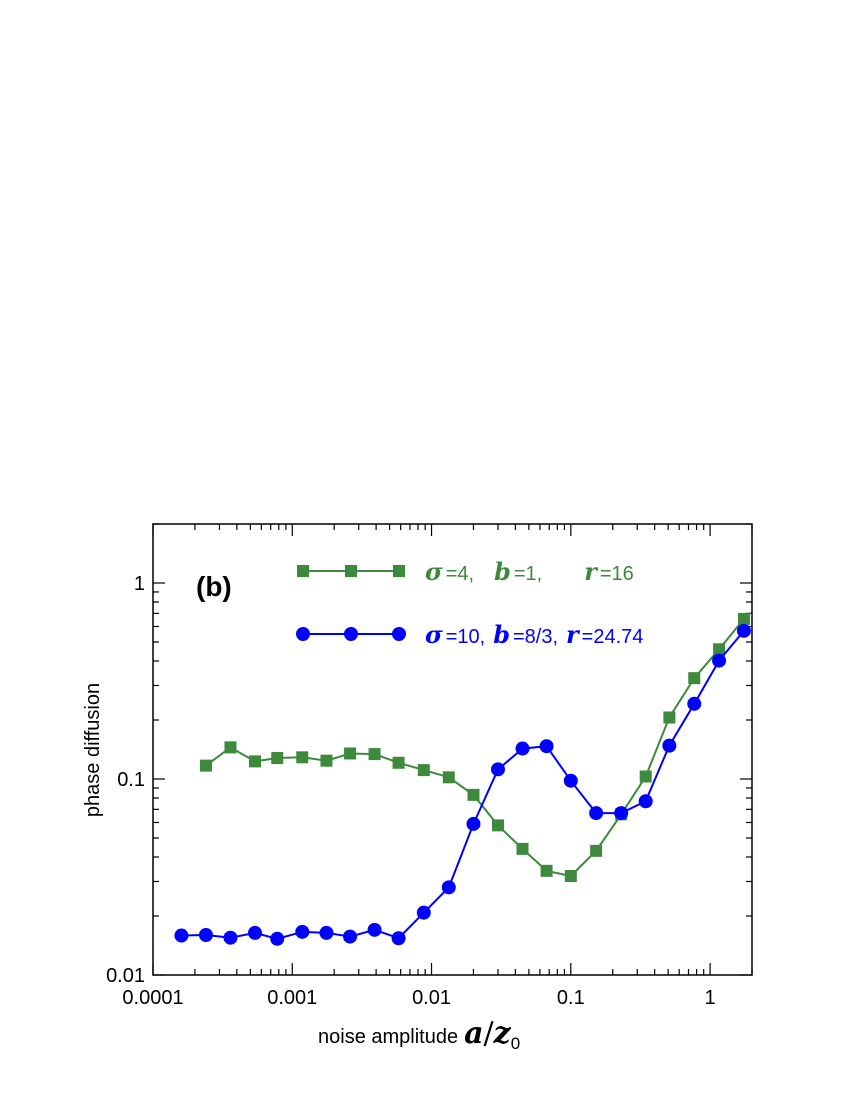 The height and width of the screenshot is (1100, 850). What do you see at coordinates (131, 780) in the screenshot?
I see `y-tick-label: 0.1` at bounding box center [131, 780].